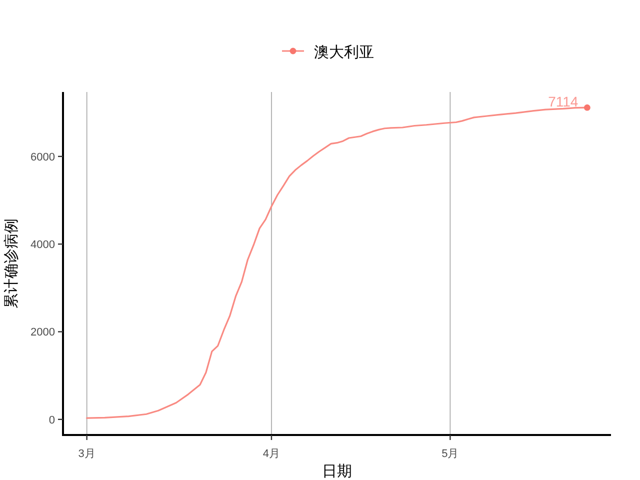  Describe the element at coordinates (271, 454) in the screenshot. I see `x-tick-label: 4月` at that location.